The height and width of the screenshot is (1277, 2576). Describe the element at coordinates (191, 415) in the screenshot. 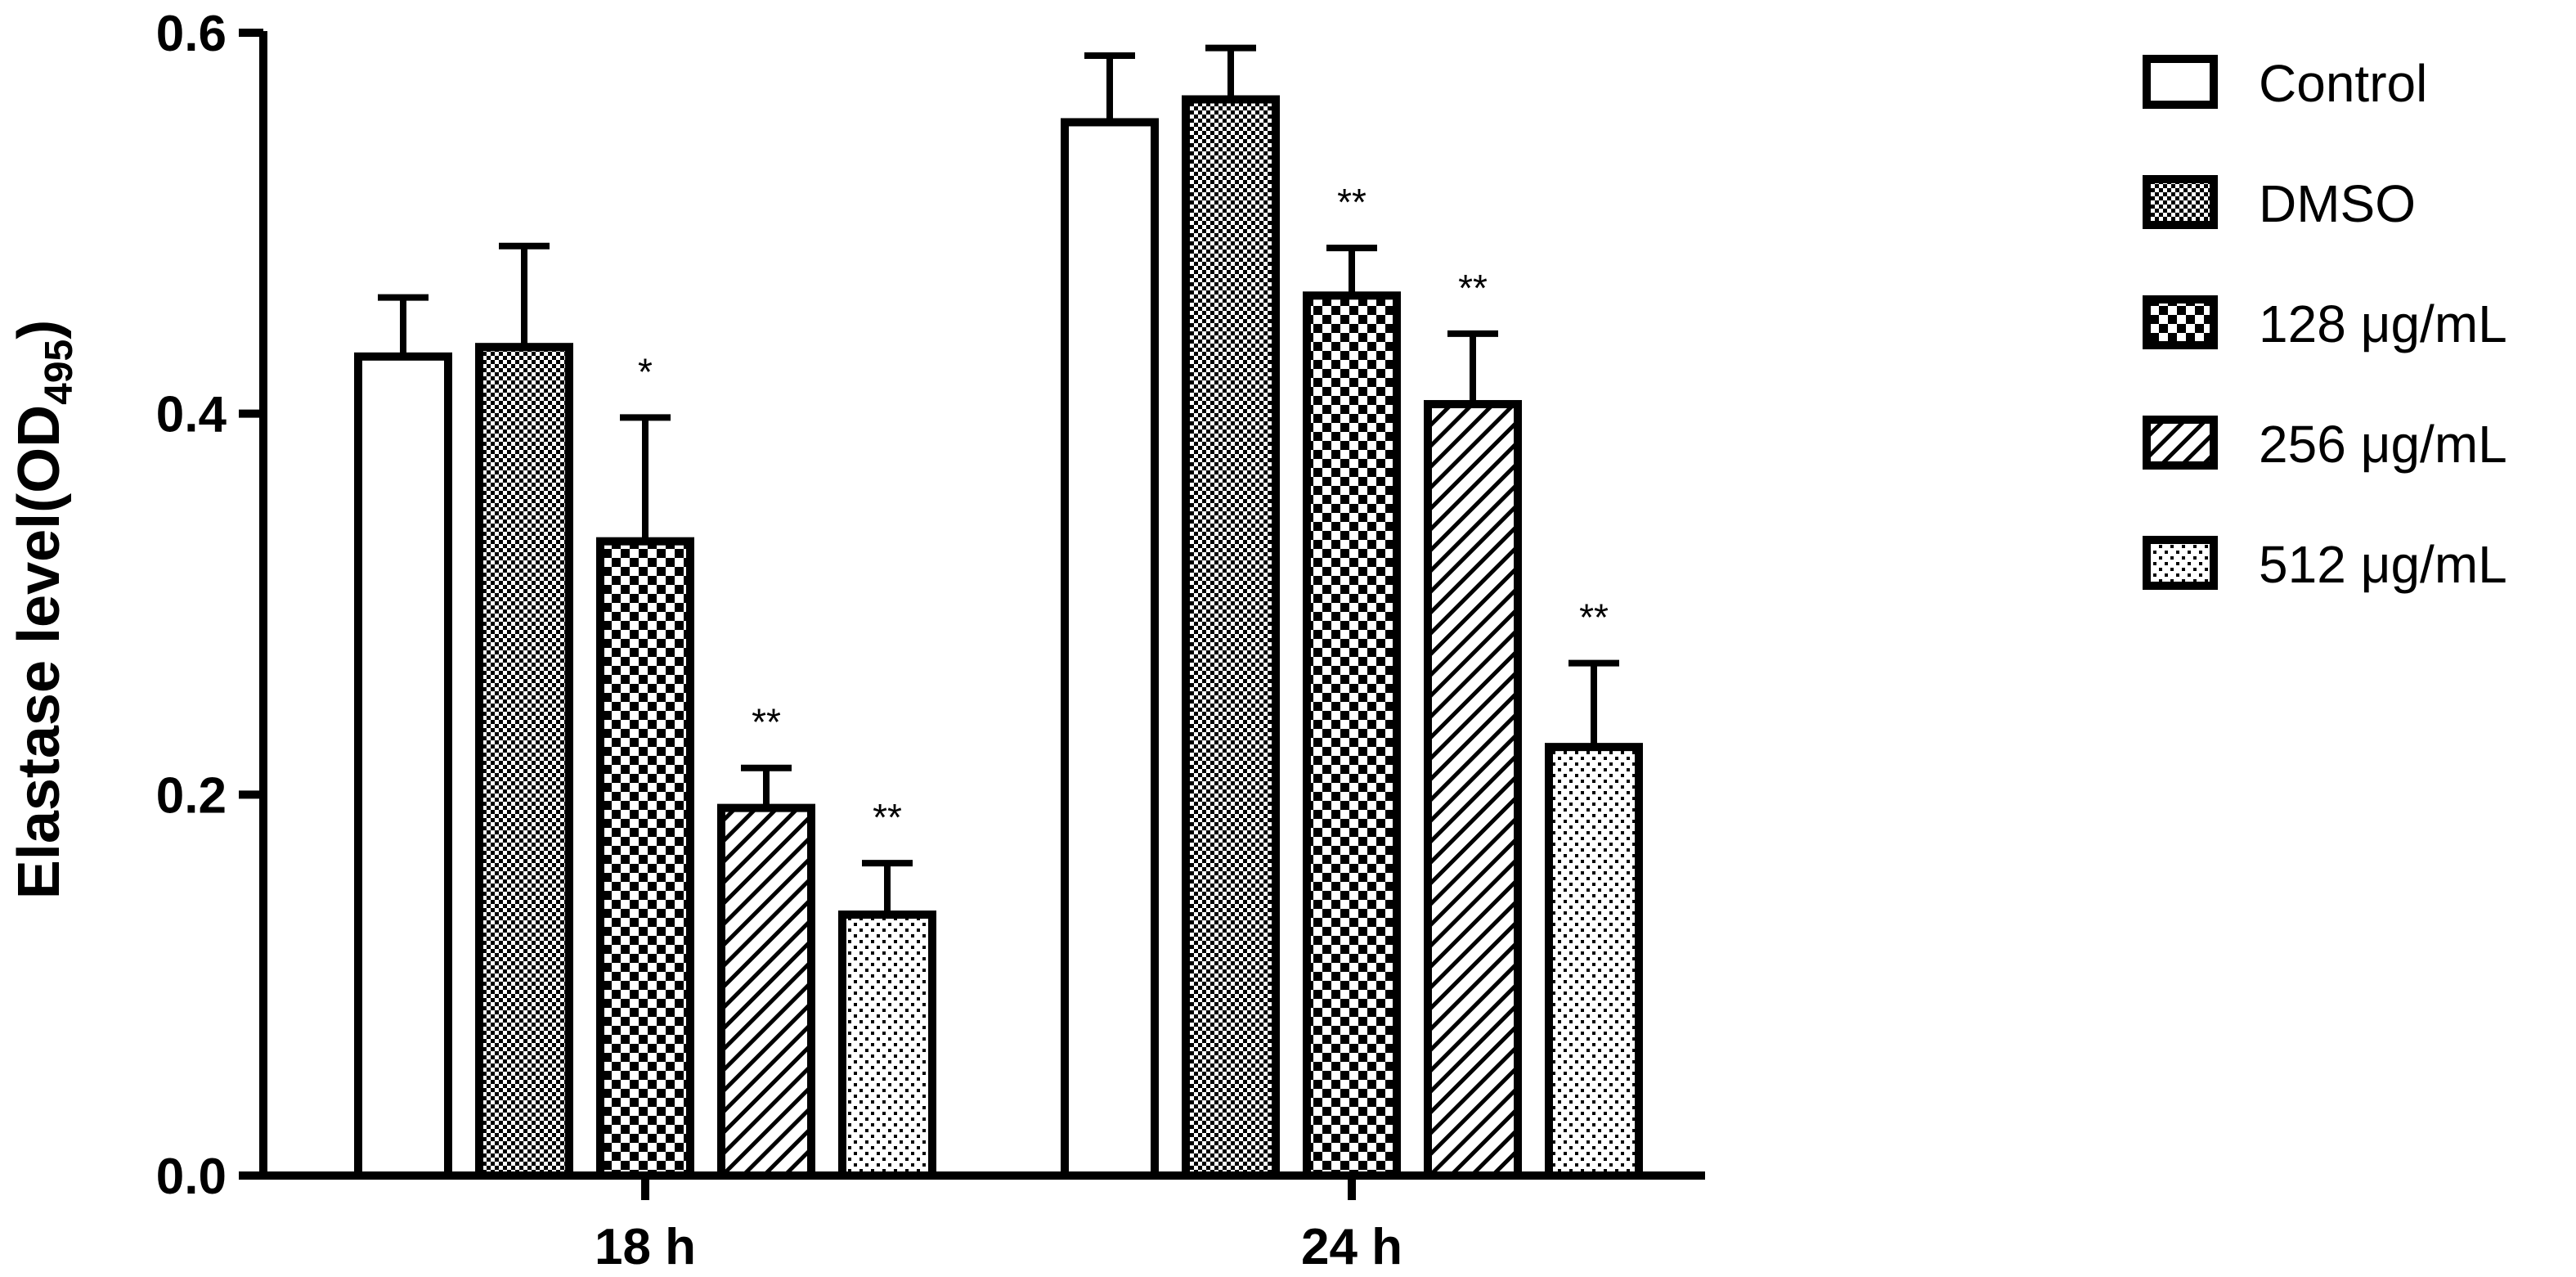

I see `y-tick-label: 0.4` at that location.